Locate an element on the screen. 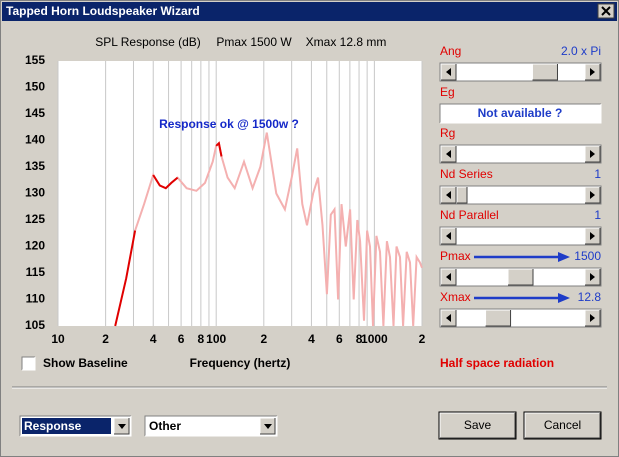 Image resolution: width=619 pixels, height=457 pixels. show-baseline-checkbox-edge-light is located at coordinates (28, 363).